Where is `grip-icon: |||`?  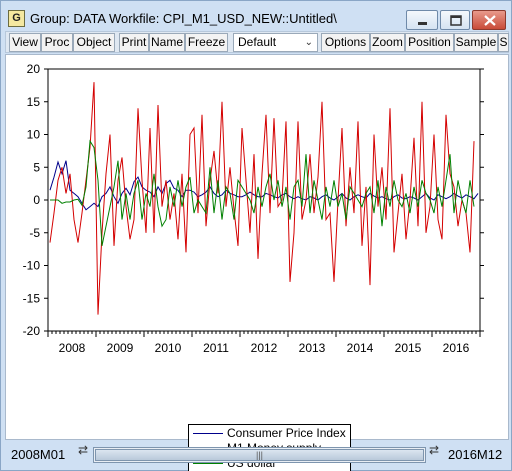
grip-icon: ||| is located at coordinates (260, 455).